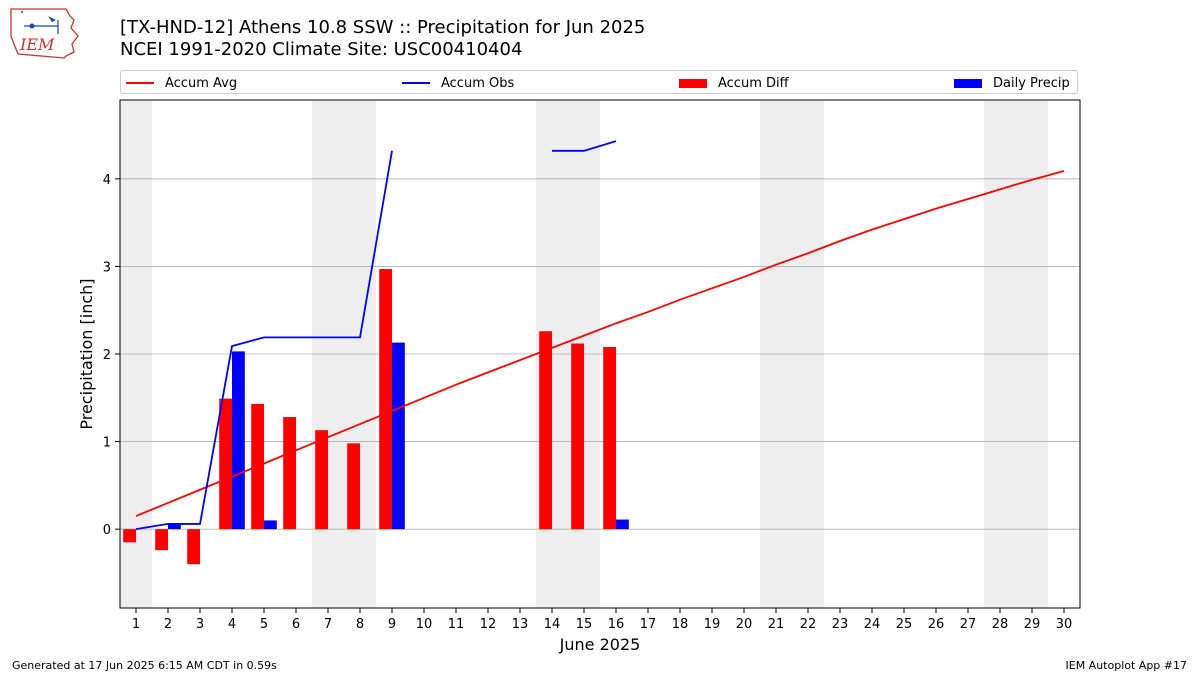 The image size is (1200, 675). I want to click on x-tick-label: 16, so click(616, 624).